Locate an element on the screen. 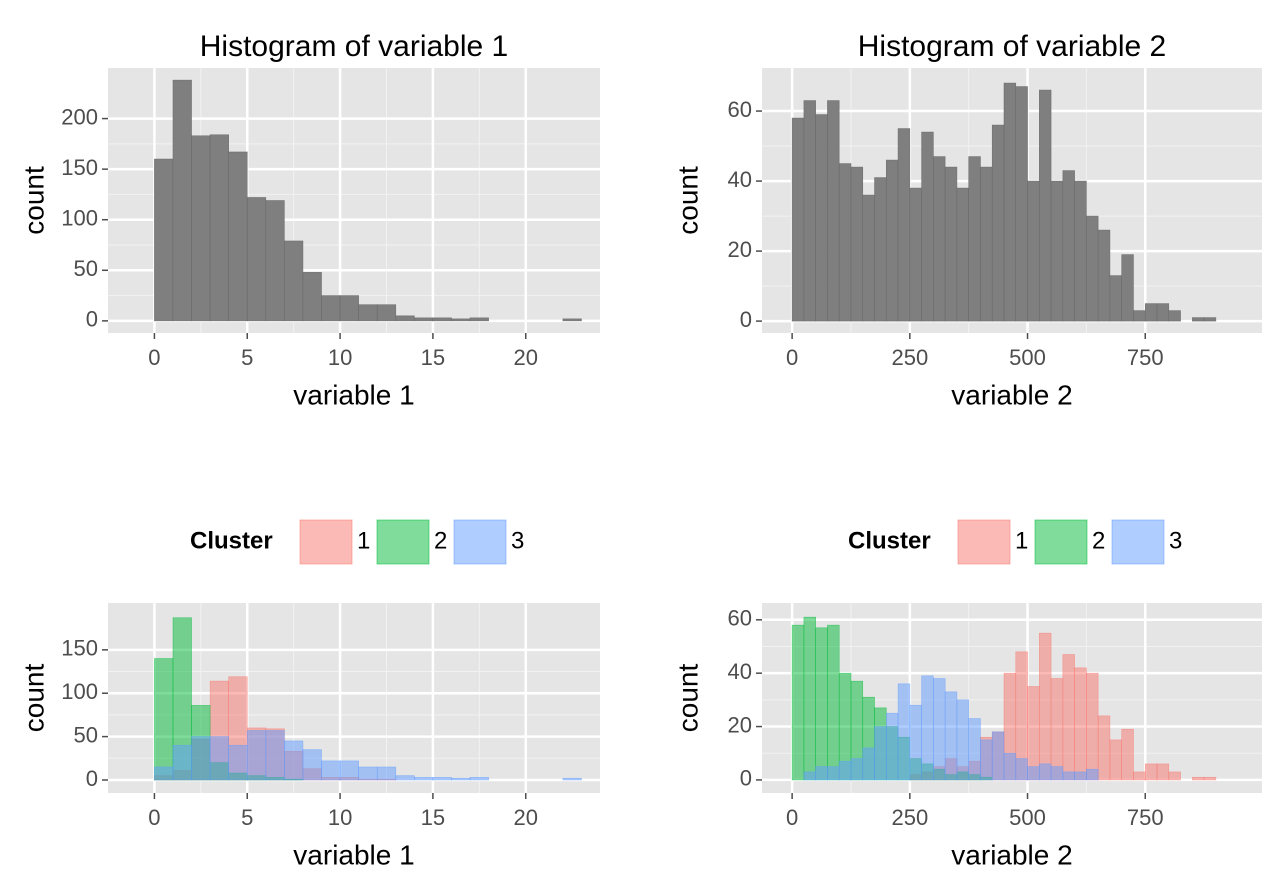 The height and width of the screenshot is (884, 1280). y-tick-label: 100 is located at coordinates (79, 691).